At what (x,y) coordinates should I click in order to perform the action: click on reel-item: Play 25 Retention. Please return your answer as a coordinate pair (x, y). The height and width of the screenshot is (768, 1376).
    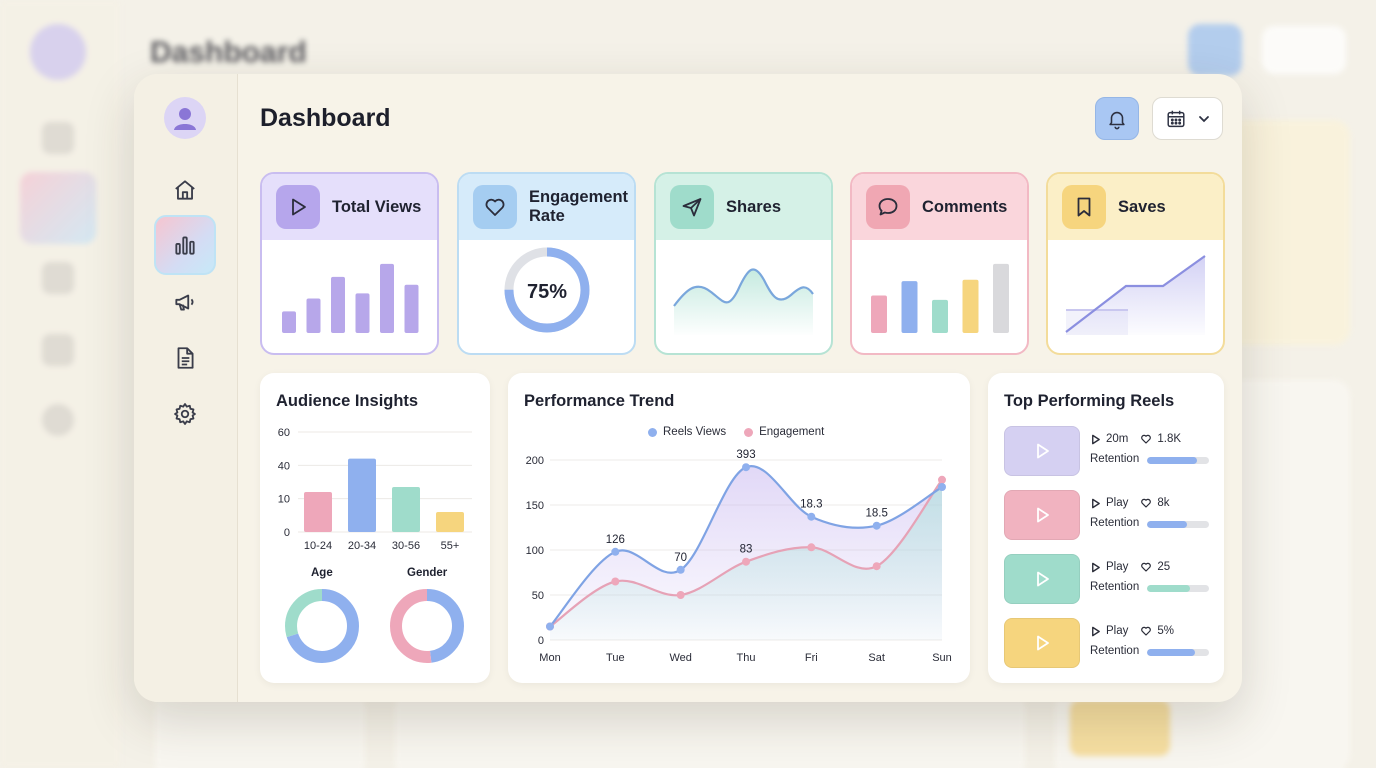
    Looking at the image, I should click on (1106, 579).